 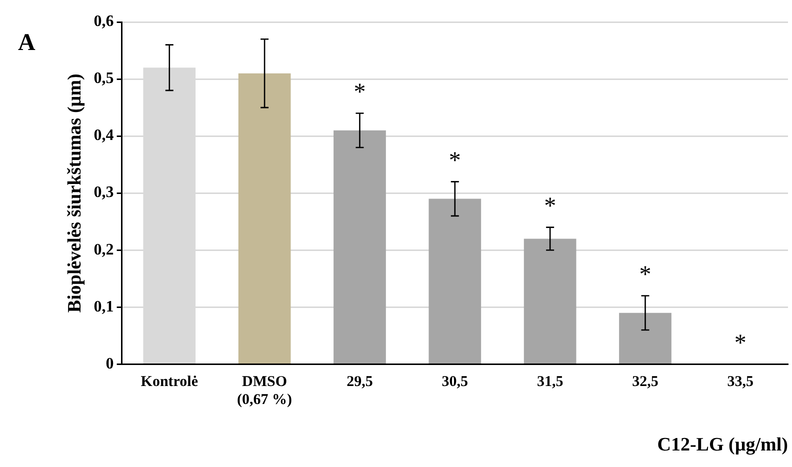 What do you see at coordinates (110, 363) in the screenshot?
I see `y-tick-label: 0` at bounding box center [110, 363].